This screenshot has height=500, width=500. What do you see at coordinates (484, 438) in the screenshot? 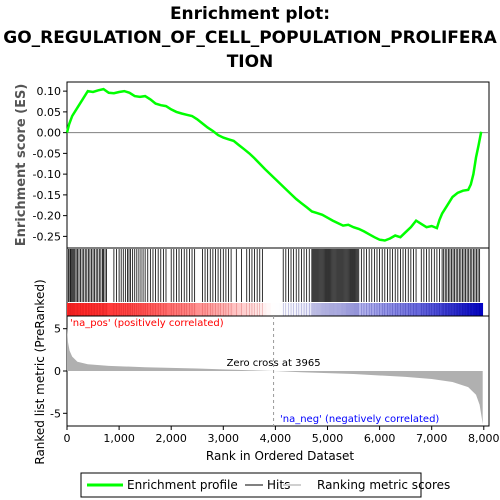
I see `x-tick-label: 8,000` at bounding box center [484, 438].